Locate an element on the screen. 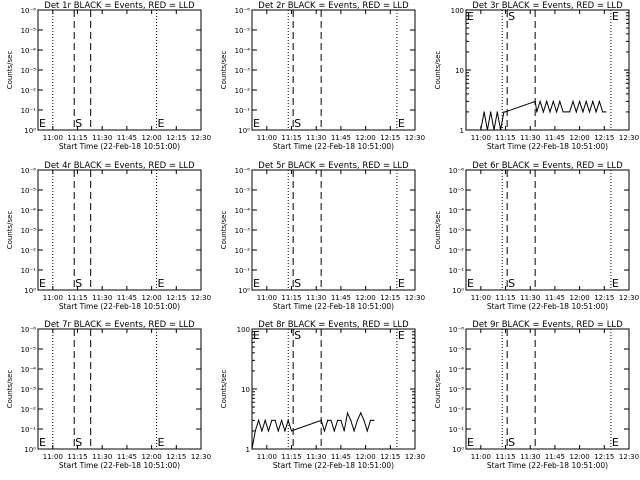 Image resolution: width=640 pixels, height=480 pixels. chart-title: Det 5r BLACK = Events, RED = LLD is located at coordinates (333, 166).